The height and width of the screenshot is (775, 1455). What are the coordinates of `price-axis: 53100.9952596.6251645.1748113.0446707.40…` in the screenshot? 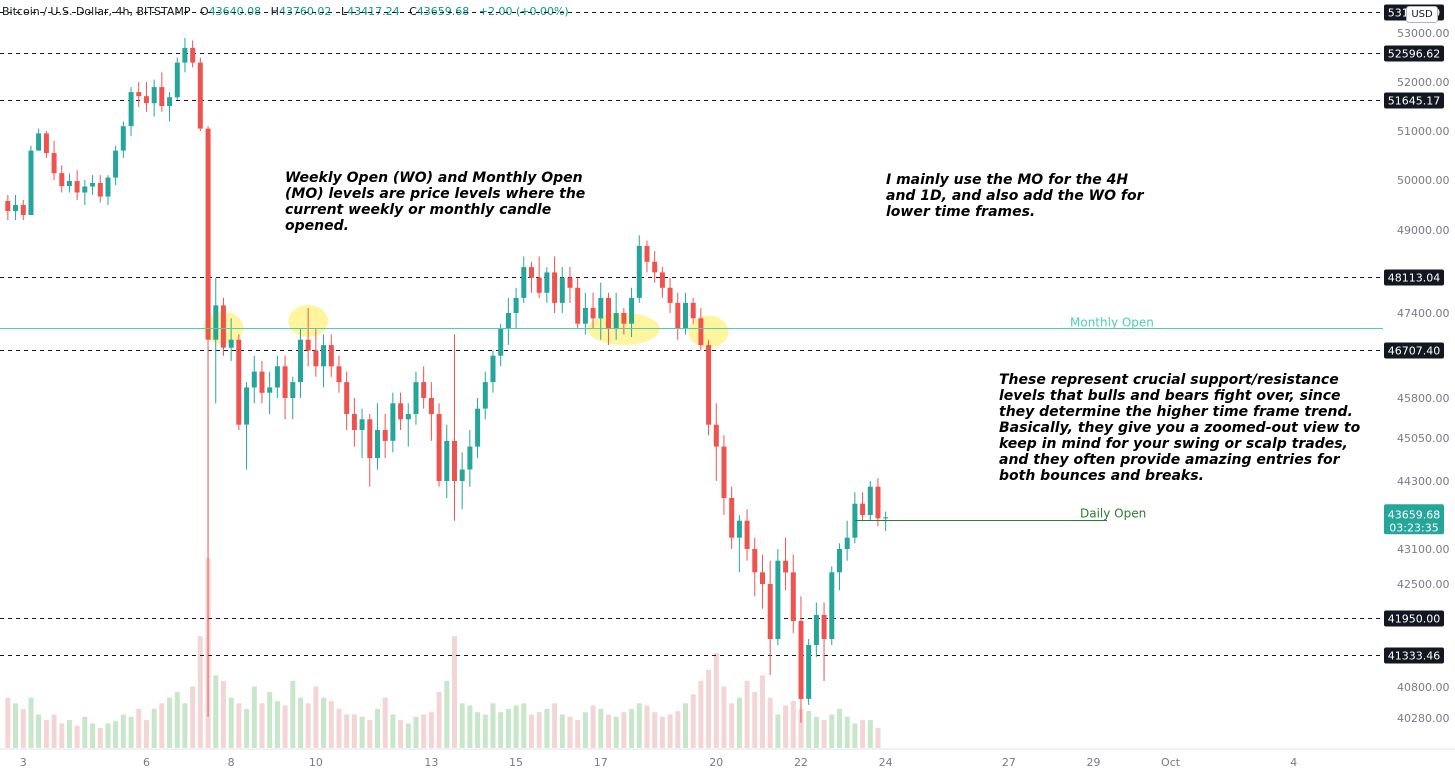 It's located at (1419, 387).